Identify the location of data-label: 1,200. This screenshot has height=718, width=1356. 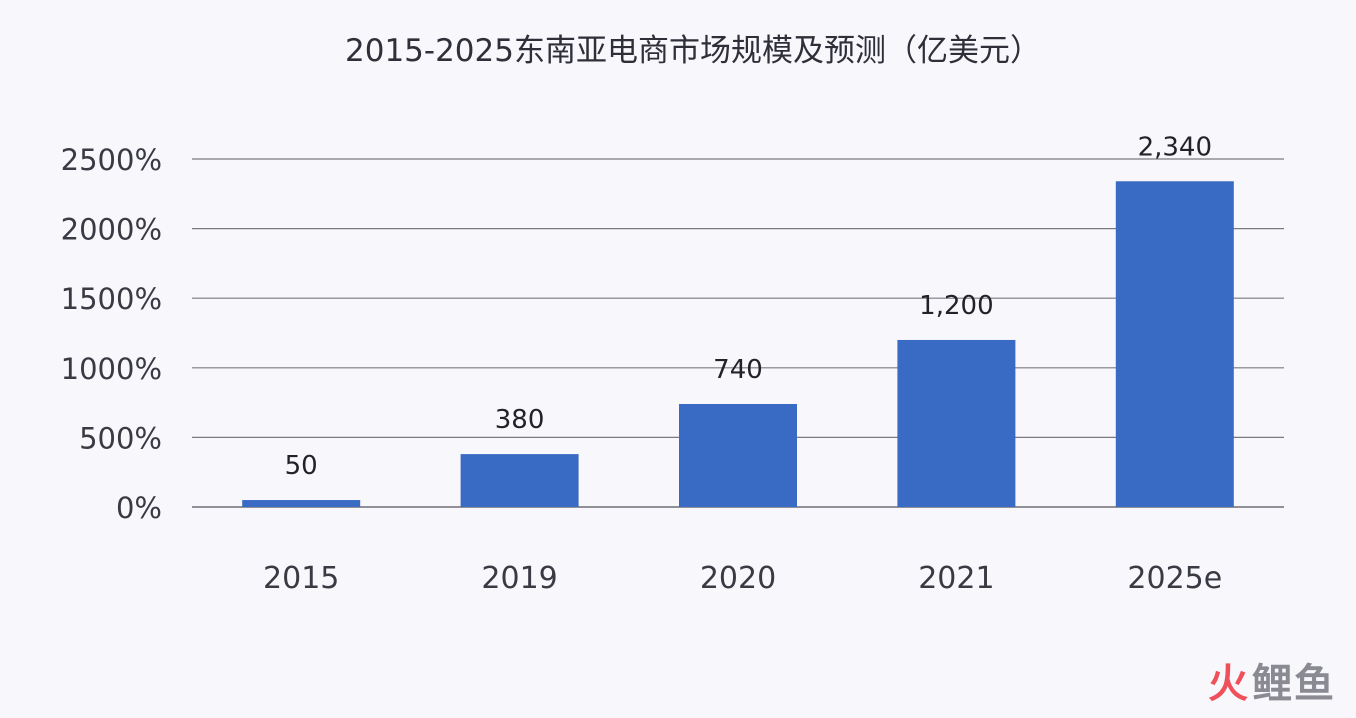
(956, 306).